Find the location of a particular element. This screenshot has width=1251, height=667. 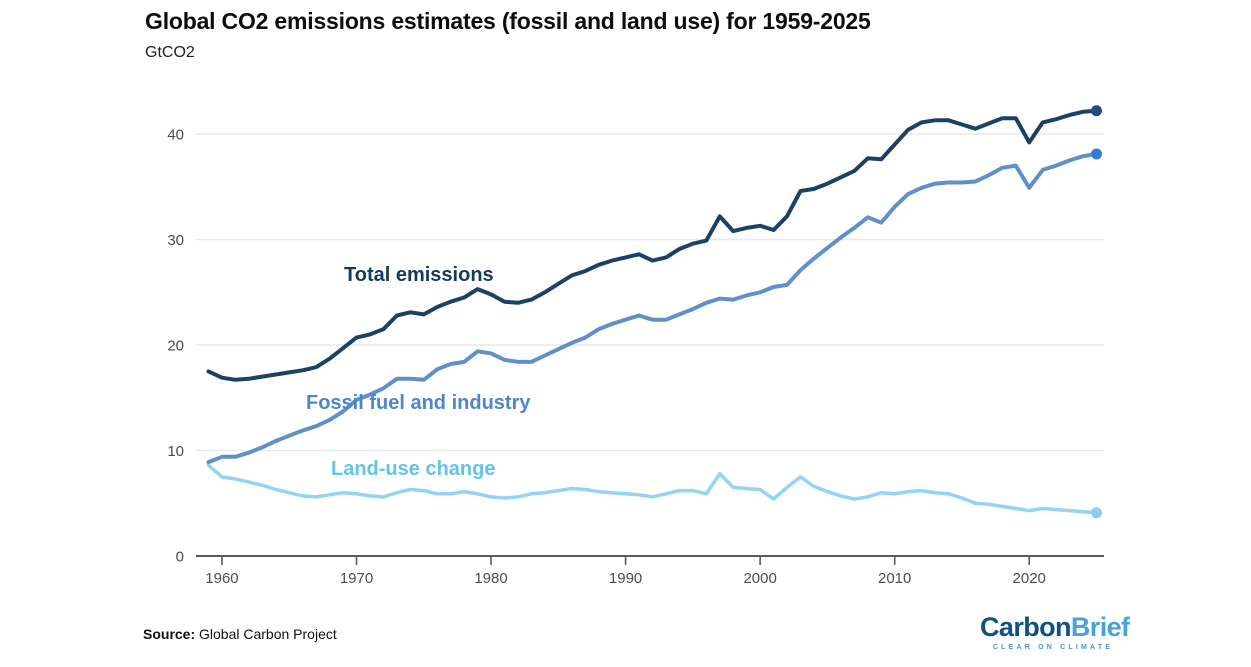

total-emissions-end-dot is located at coordinates (1096, 111).